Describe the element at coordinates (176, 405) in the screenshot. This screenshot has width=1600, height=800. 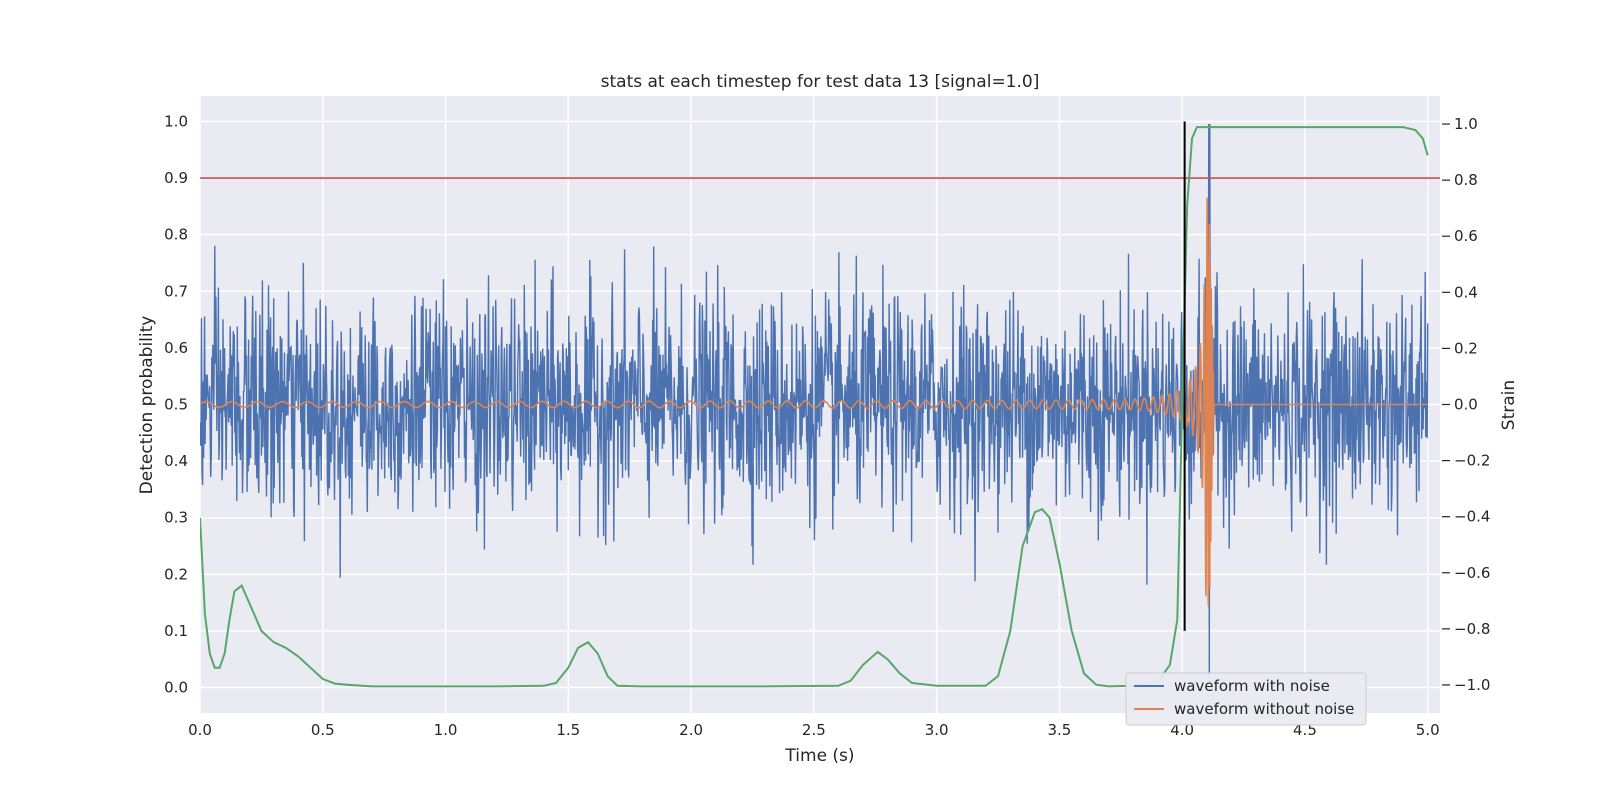
I see `y-left-tick-label: 0.5` at that location.